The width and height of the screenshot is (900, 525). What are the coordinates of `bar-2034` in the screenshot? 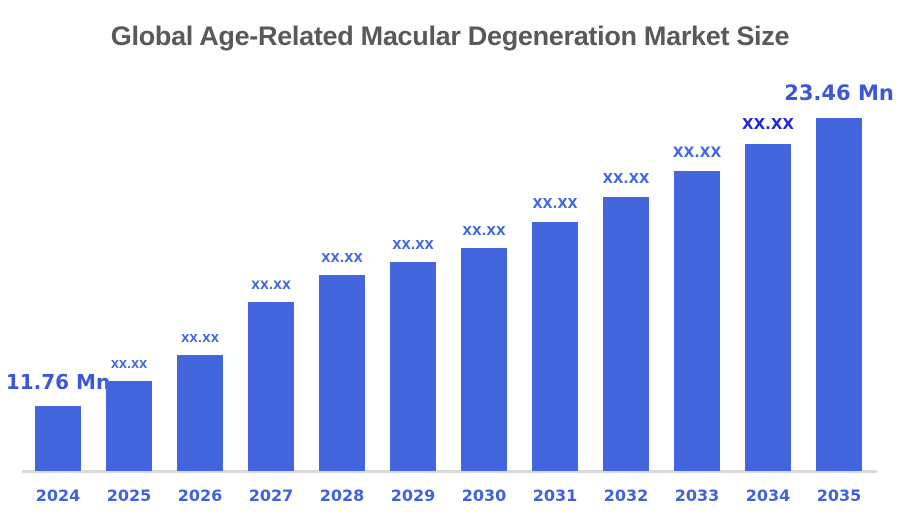 It's located at (768, 307).